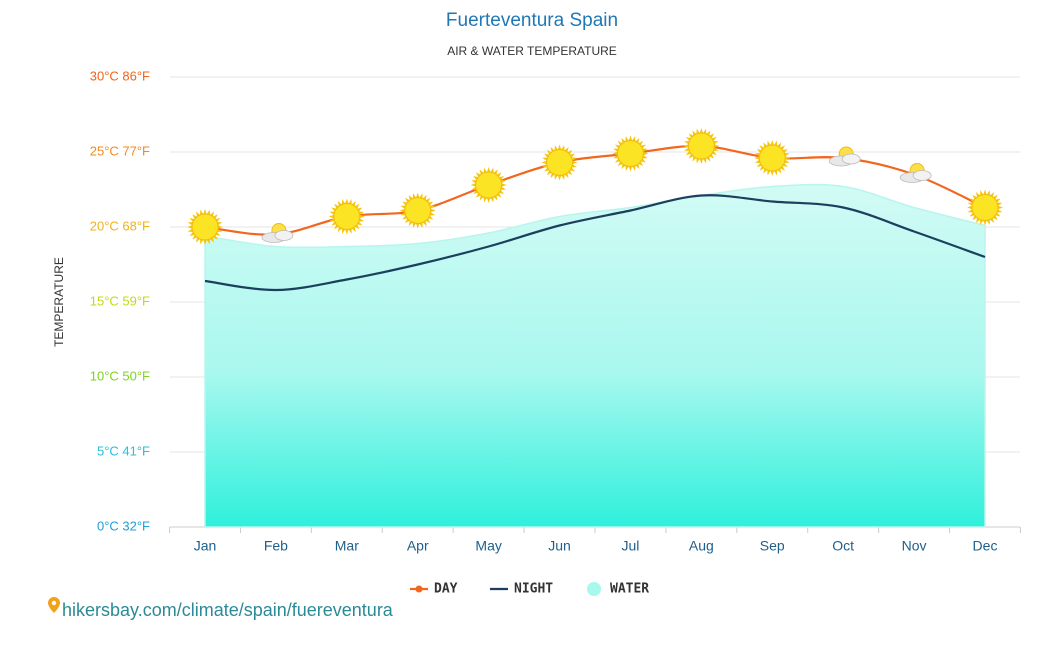 The width and height of the screenshot is (1056, 652). What do you see at coordinates (276, 546) in the screenshot?
I see `x-tick-label: Feb` at bounding box center [276, 546].